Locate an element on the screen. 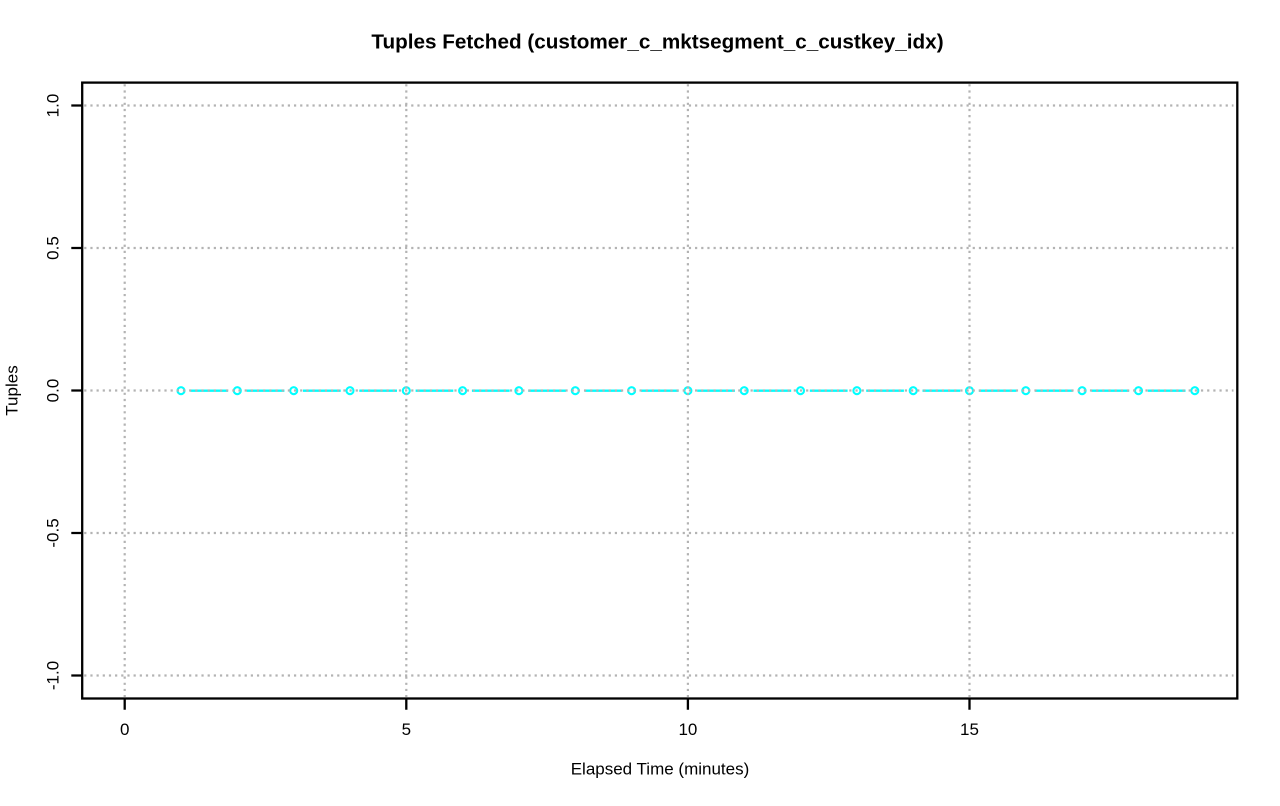  svg-text: Elapsed Time (minutes) is located at coordinates (660, 768).